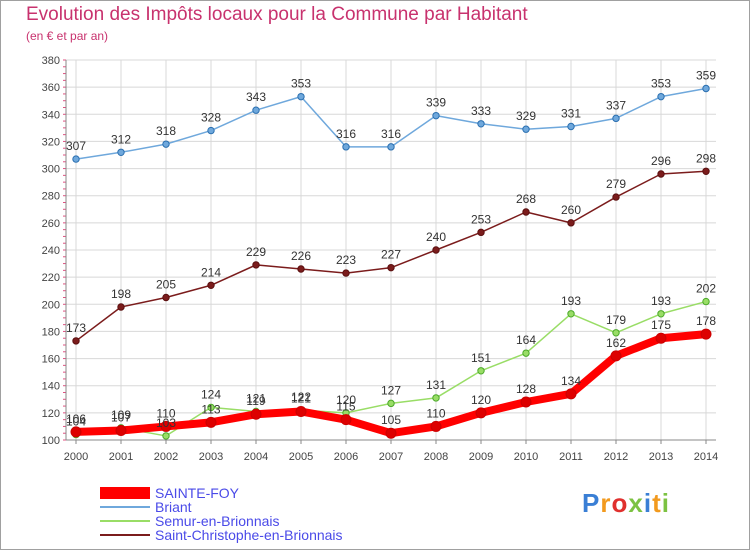 The width and height of the screenshot is (750, 550). What do you see at coordinates (51, 414) in the screenshot?
I see `y-tick-label: 120` at bounding box center [51, 414].